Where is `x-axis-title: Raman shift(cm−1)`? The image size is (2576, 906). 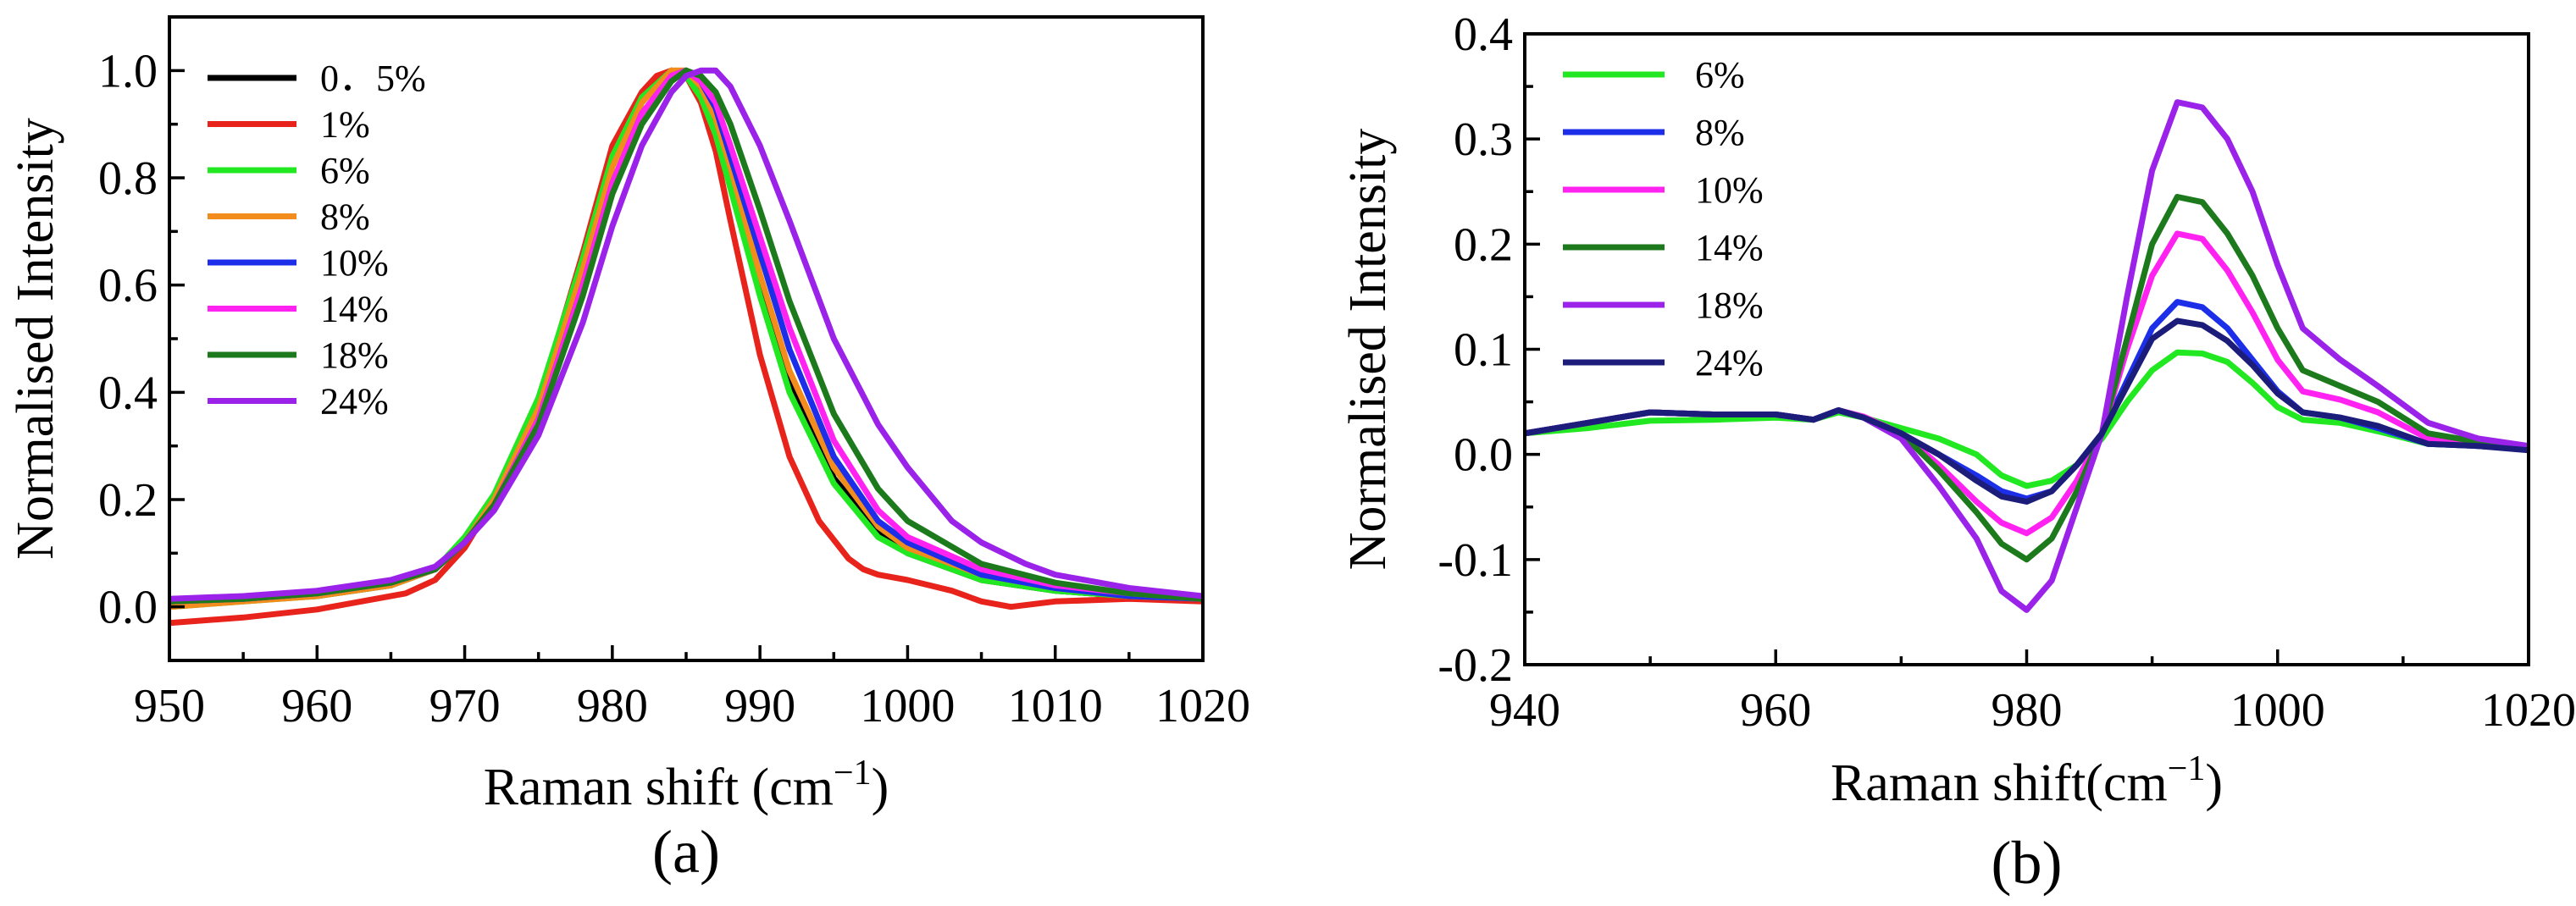
x-axis-title: Raman shift(cm−1) is located at coordinates (2027, 781).